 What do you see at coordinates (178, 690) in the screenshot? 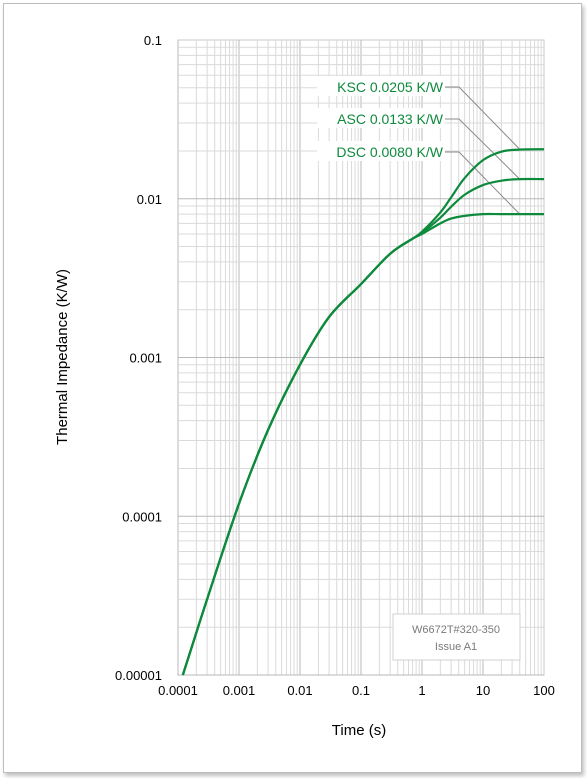
I see `x-tick-label: 0.0001` at bounding box center [178, 690].